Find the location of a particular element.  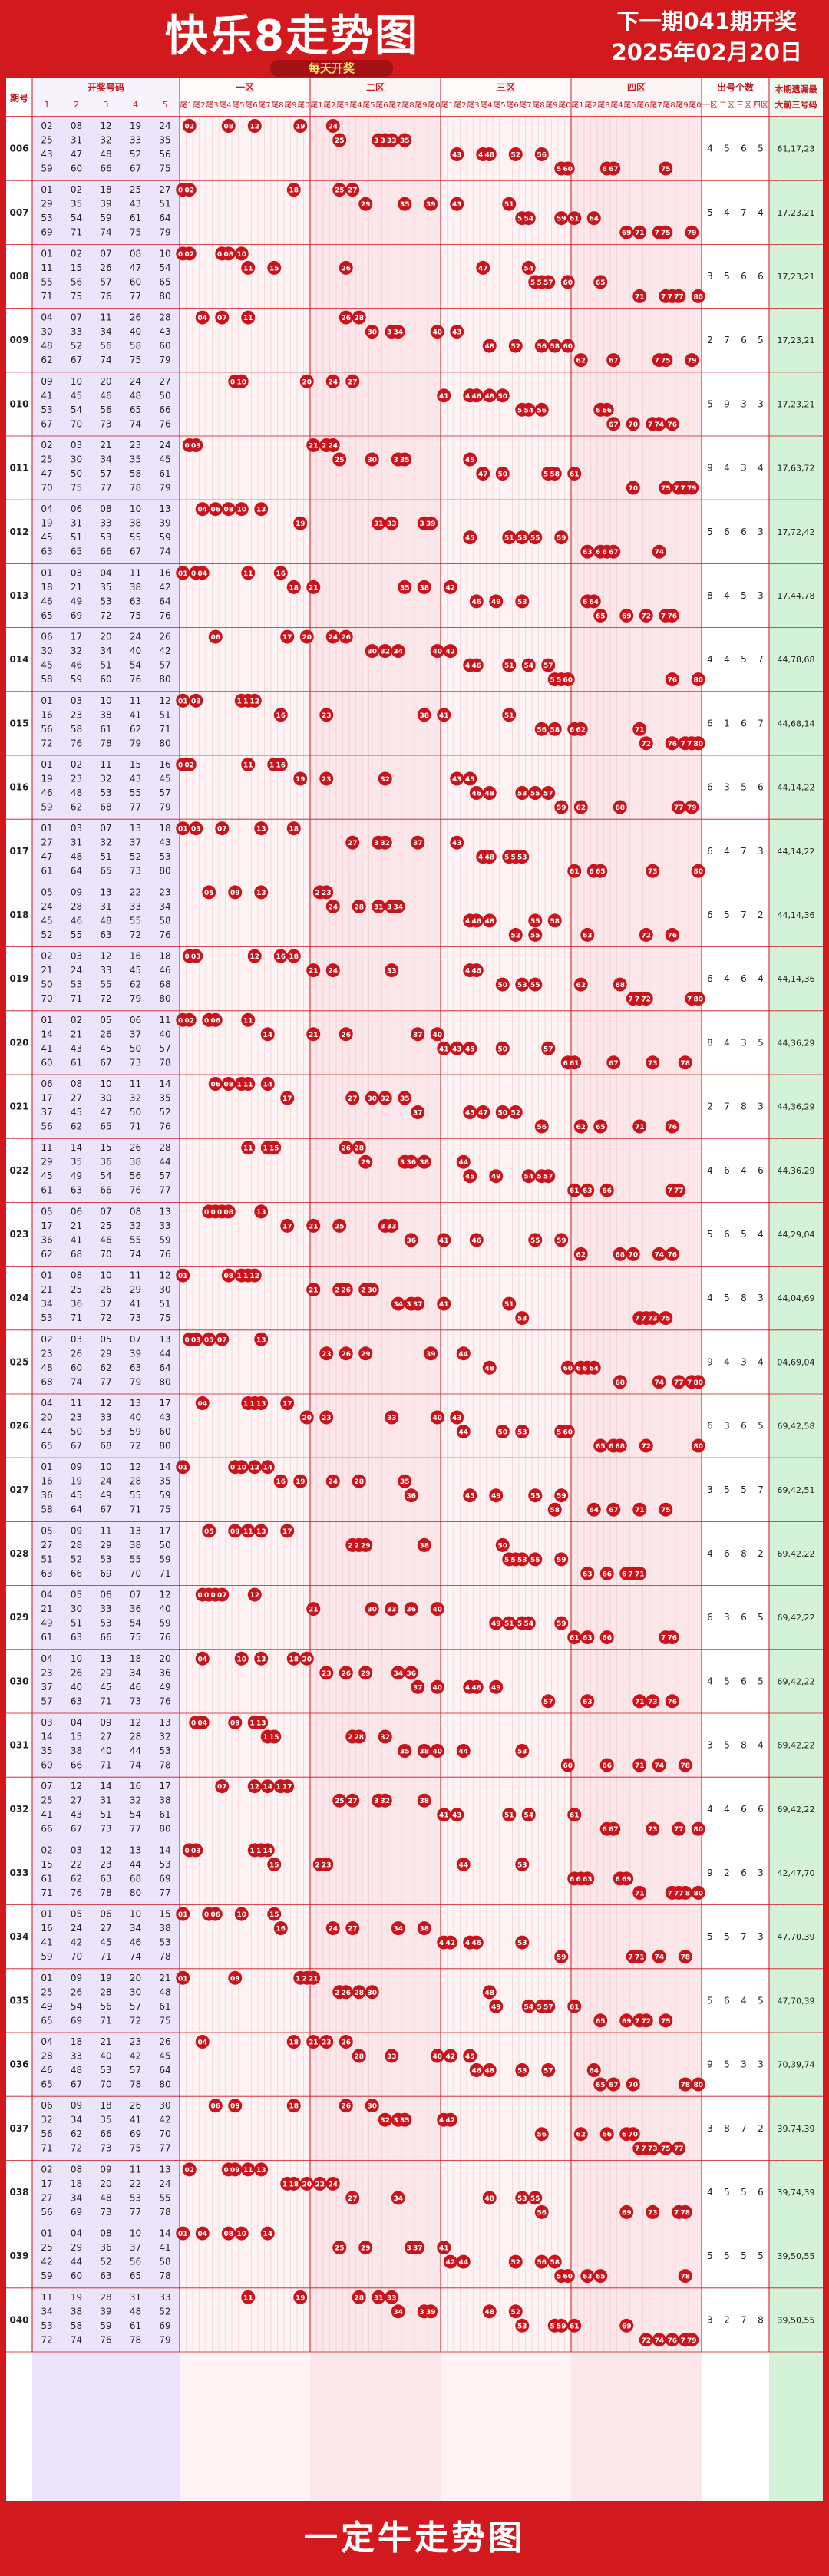

ball-label: 67 is located at coordinates (614, 169).